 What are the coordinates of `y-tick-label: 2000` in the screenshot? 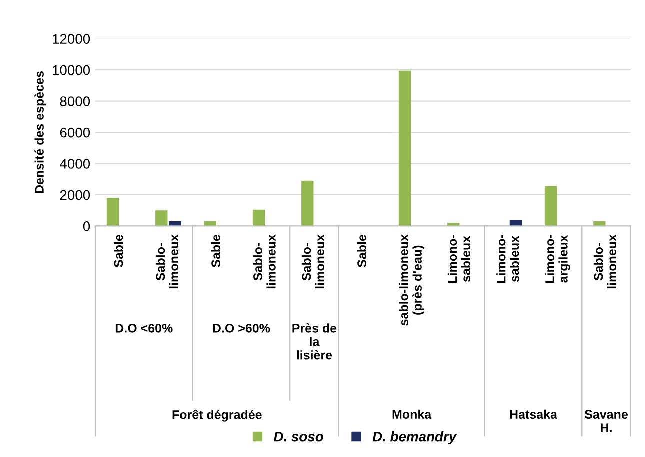 It's located at (75, 195).